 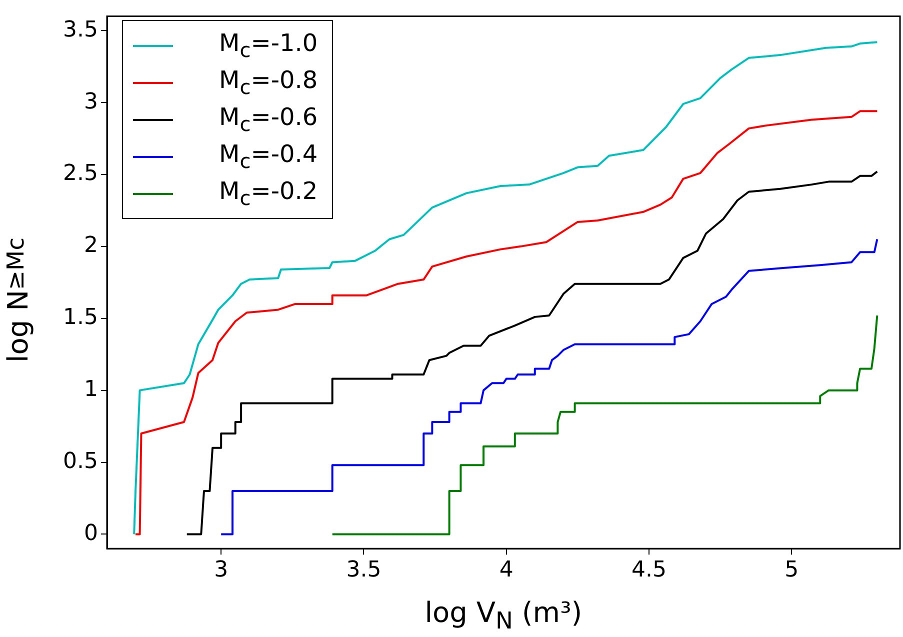 I want to click on legend-label: M$_{c}$=-0.2, so click(x=268, y=193).